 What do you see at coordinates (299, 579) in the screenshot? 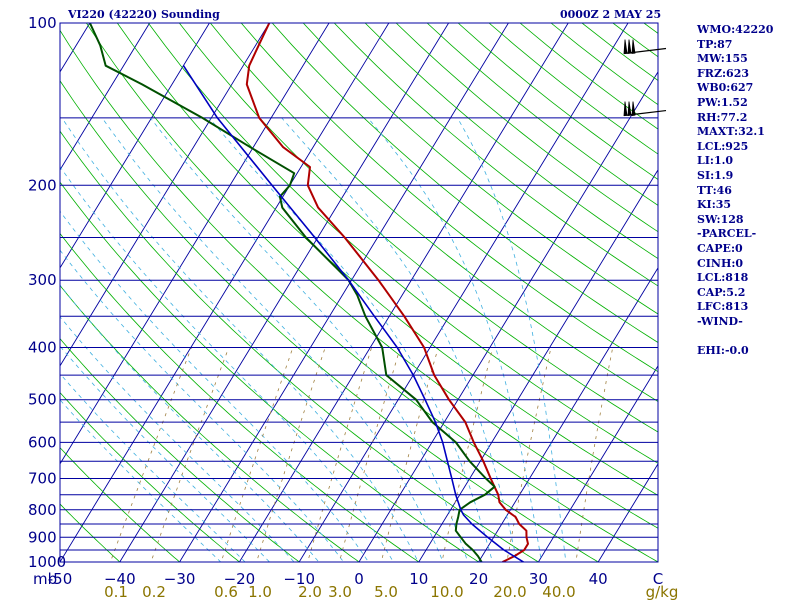
I see `temperature-tick-label: −10` at bounding box center [299, 579].